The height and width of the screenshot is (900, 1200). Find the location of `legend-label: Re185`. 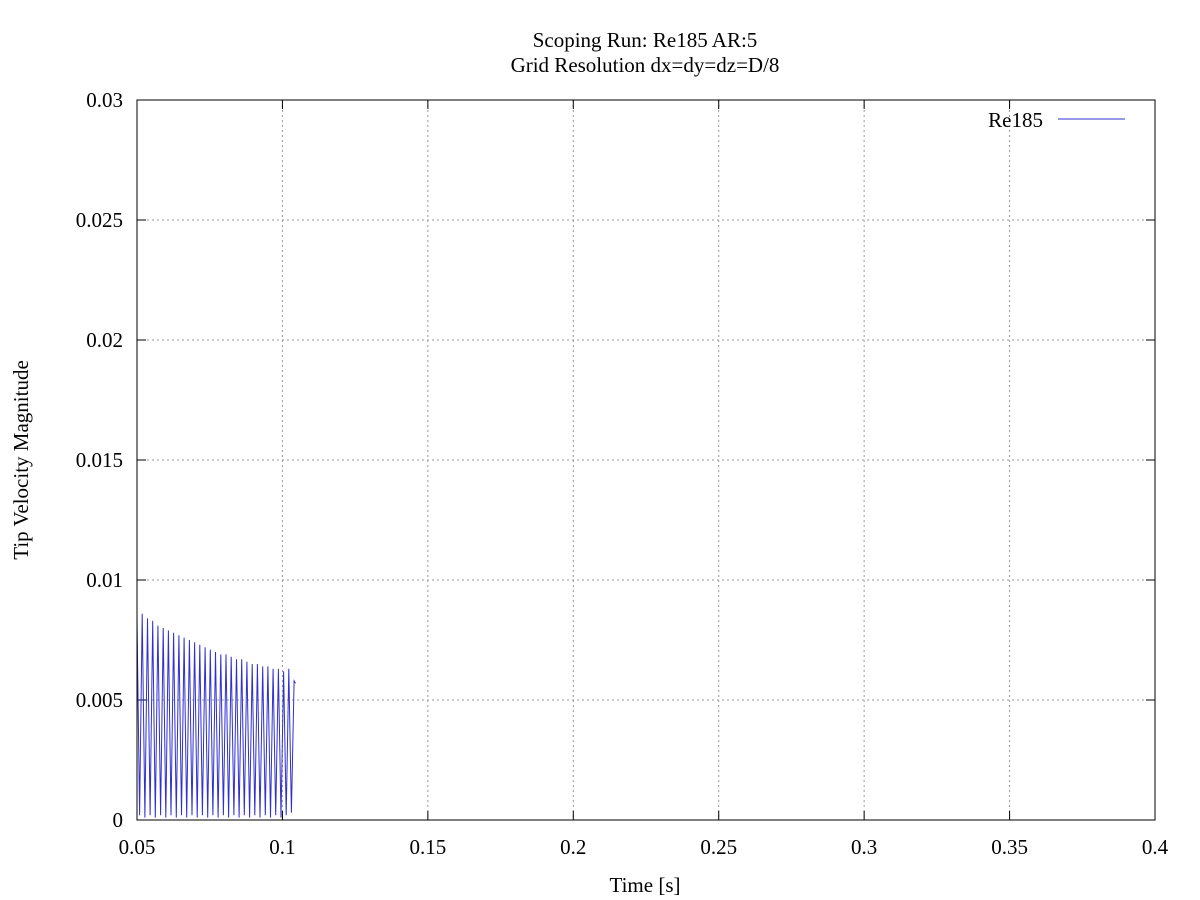

legend-label: Re185 is located at coordinates (1015, 120).